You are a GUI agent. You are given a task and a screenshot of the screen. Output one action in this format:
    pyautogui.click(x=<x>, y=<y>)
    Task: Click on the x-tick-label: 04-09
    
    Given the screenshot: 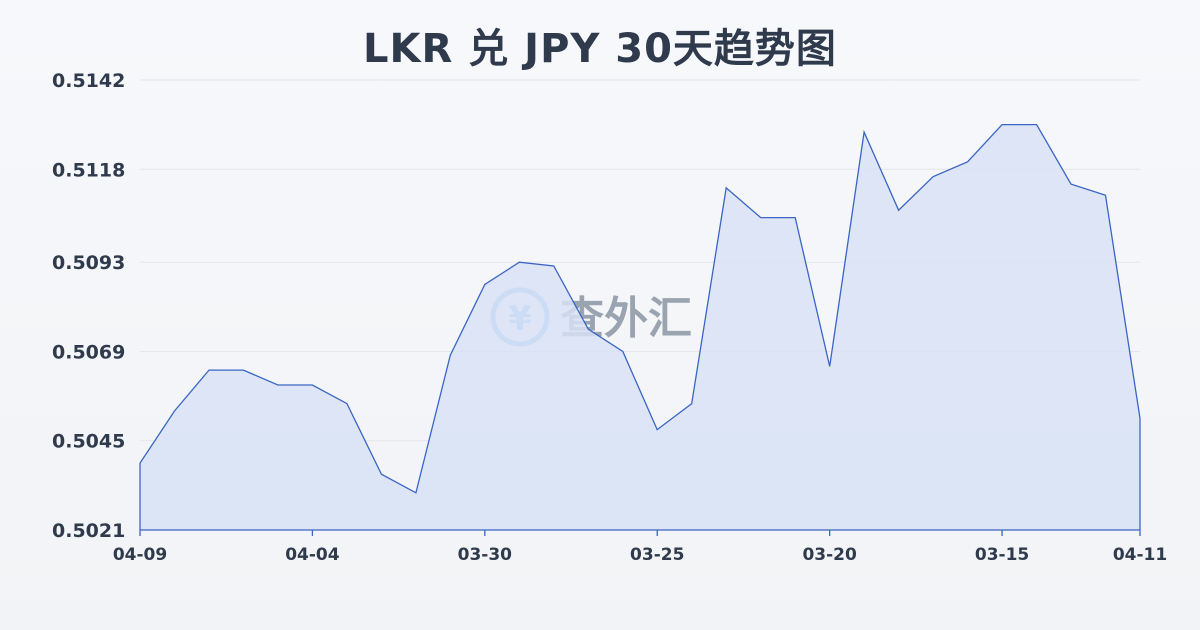 What is the action you would take?
    pyautogui.click(x=140, y=555)
    